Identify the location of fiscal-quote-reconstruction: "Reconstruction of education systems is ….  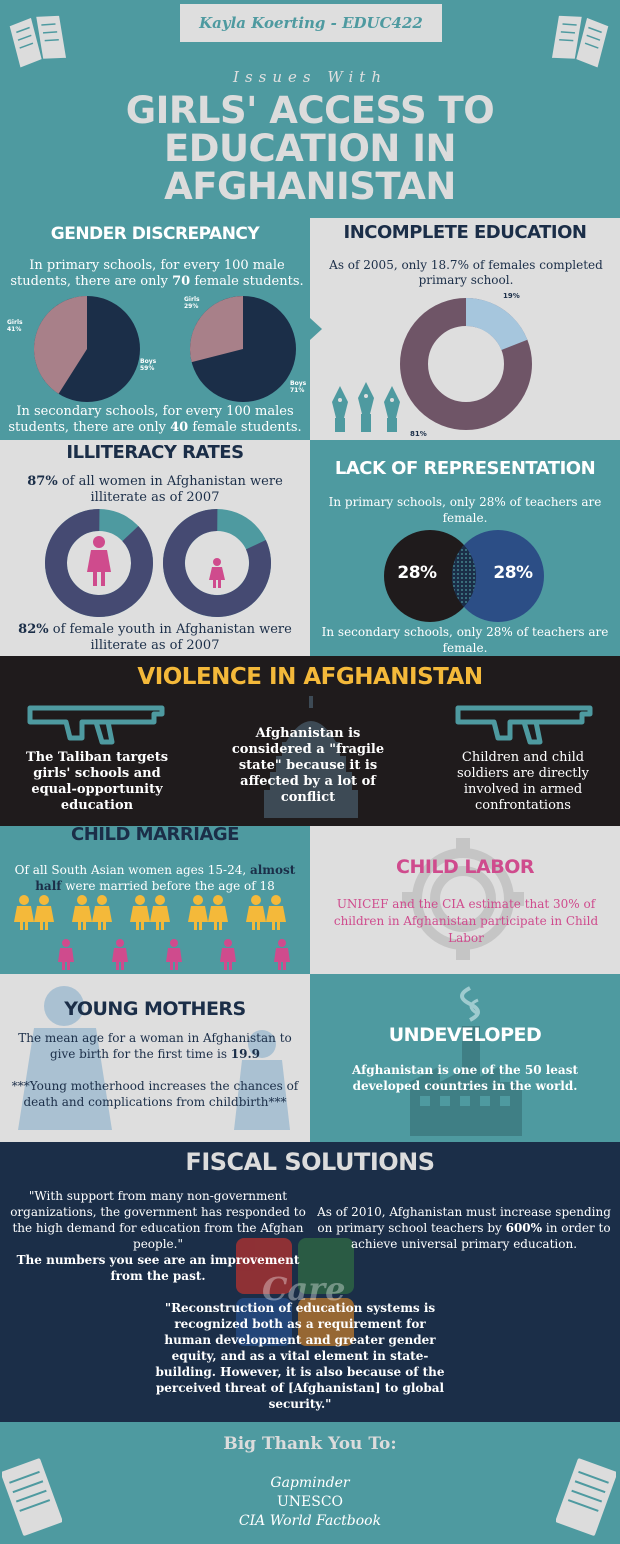
(300, 1356).